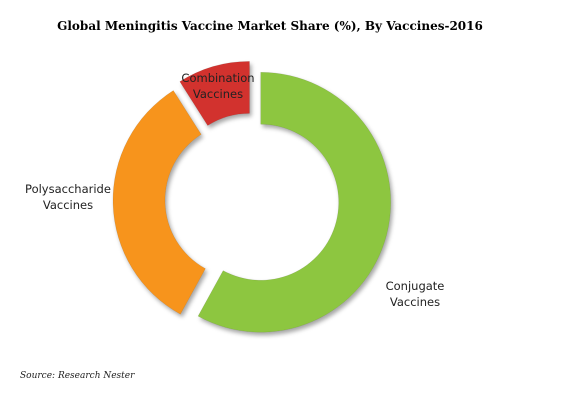 The height and width of the screenshot is (403, 577). I want to click on label-line: Combination, so click(217, 78).